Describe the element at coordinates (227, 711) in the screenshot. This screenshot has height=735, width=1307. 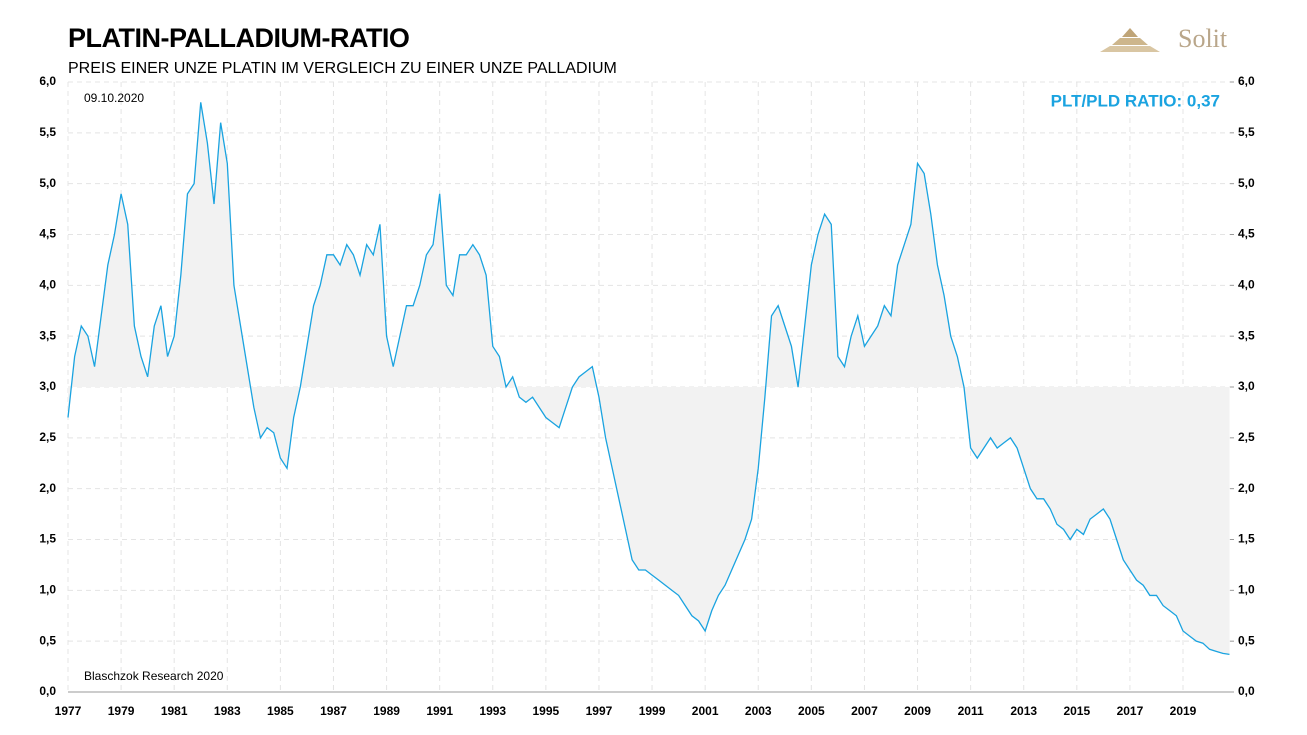
I see `x-tick-label: 1983` at that location.